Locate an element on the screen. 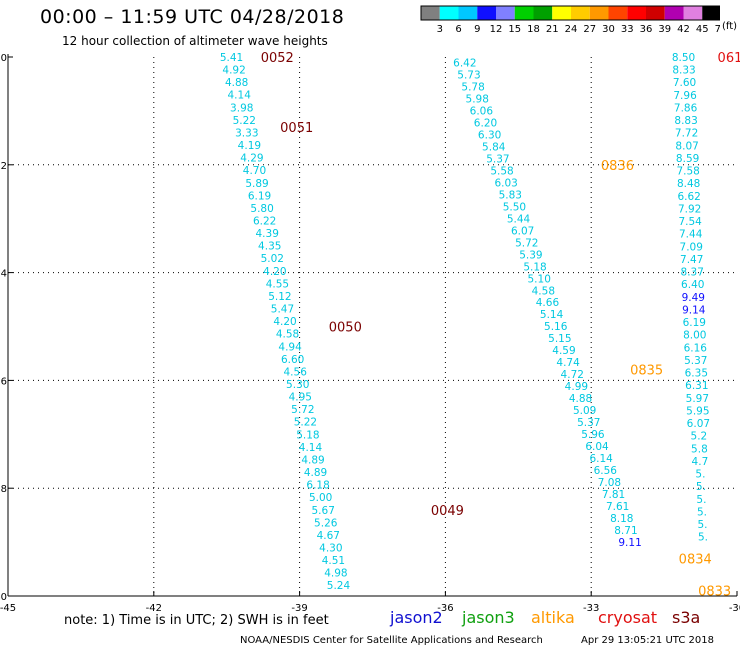 This screenshot has height=650, width=740. wave-height-label: 5.22 is located at coordinates (244, 121).